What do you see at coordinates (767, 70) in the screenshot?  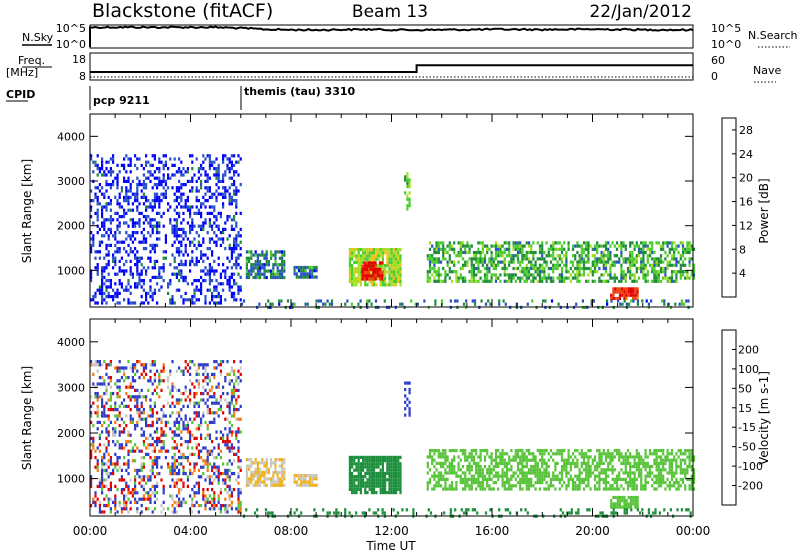 I see `nave-label: Nave` at bounding box center [767, 70].